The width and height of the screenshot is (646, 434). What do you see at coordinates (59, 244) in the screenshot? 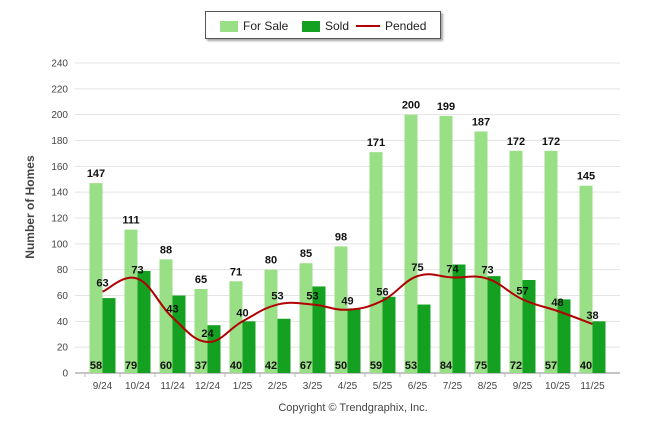
I see `y-tick-label: 100` at bounding box center [59, 244].